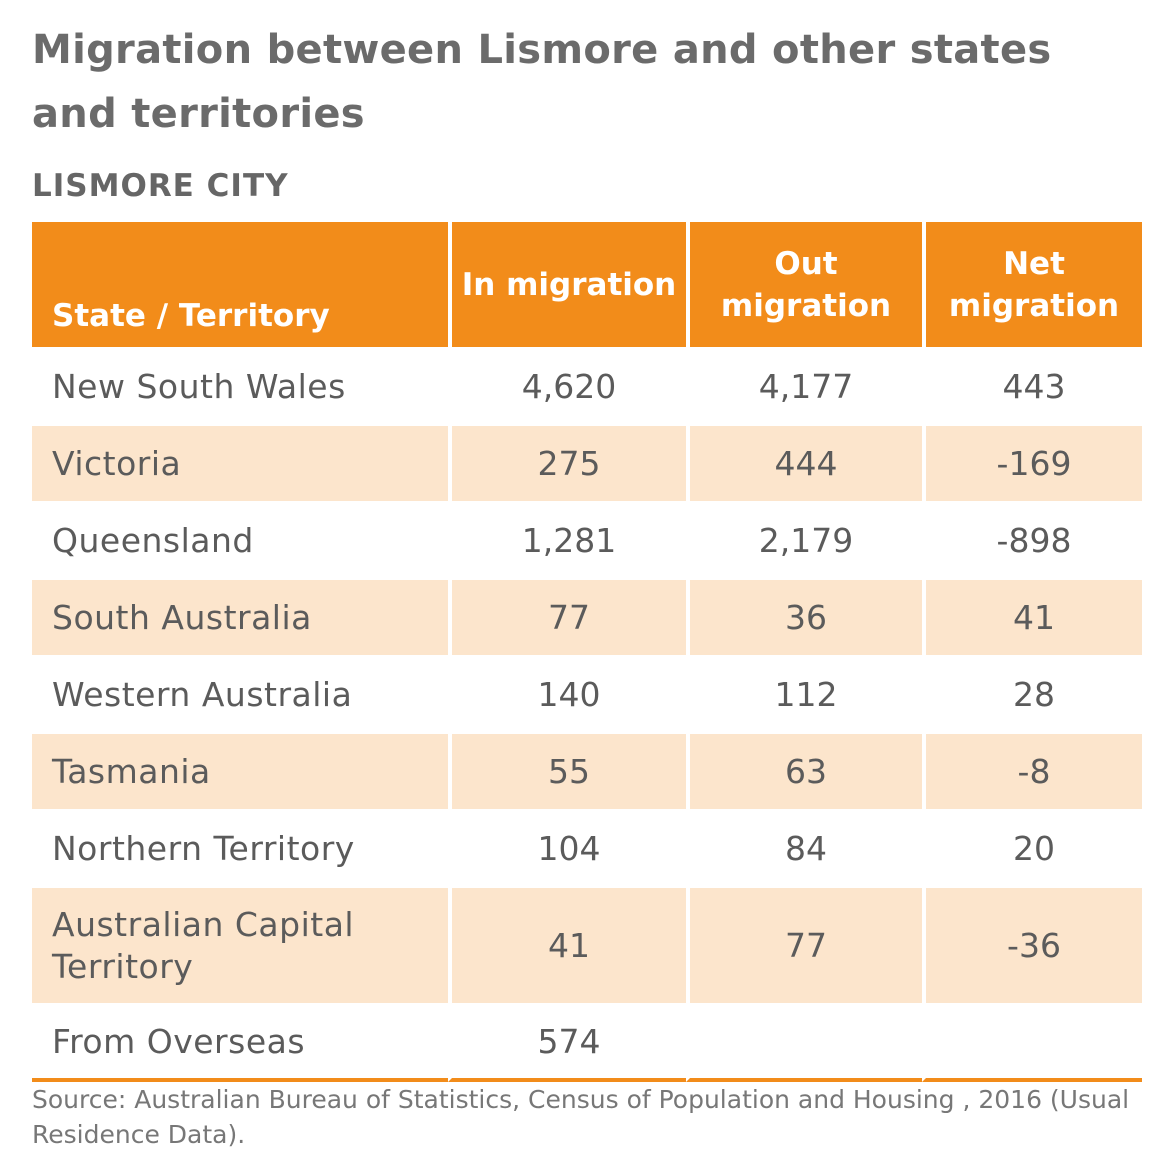 The height and width of the screenshot is (1168, 1160). I want to click on table-row: South Australia 77 36 41, so click(587, 616).